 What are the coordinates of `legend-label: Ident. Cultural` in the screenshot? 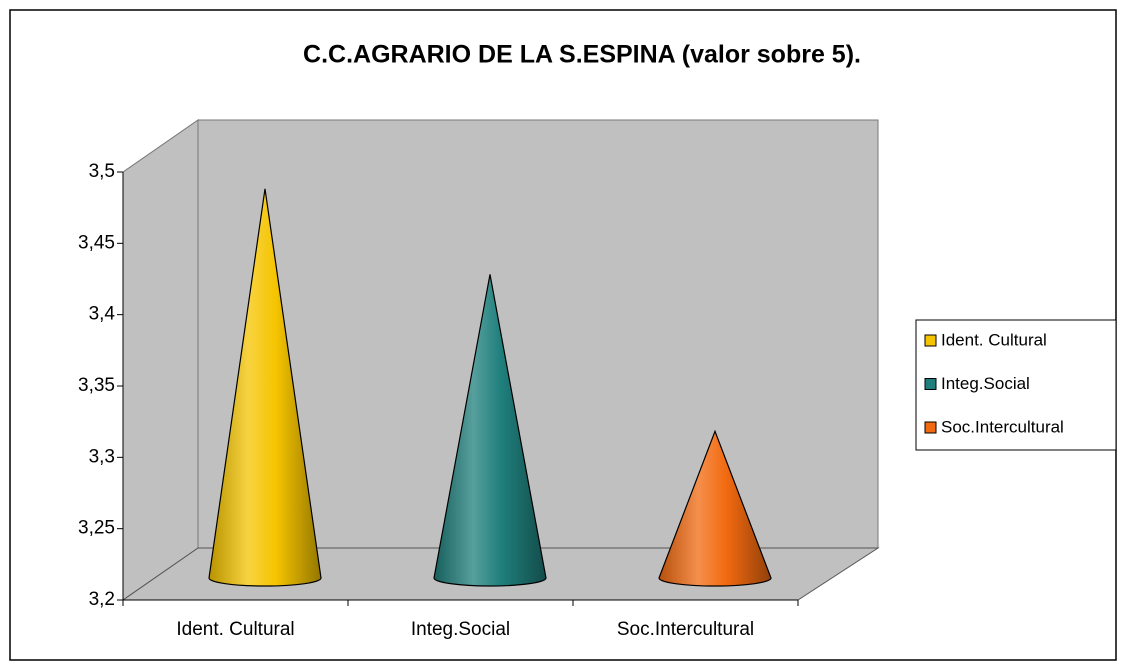 It's located at (994, 339).